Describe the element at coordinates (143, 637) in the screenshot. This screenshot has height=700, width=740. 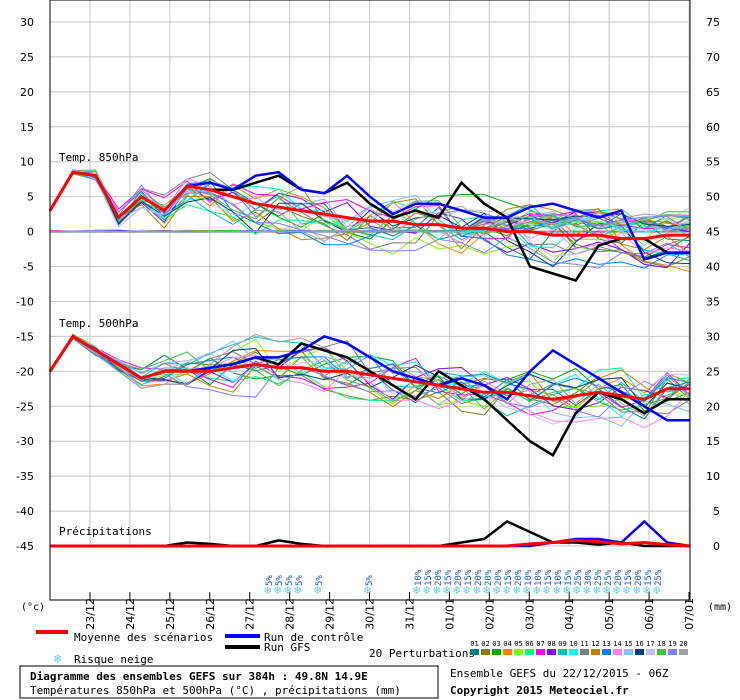
I see `legend-mean-label: Moyenne des scénarios` at that location.